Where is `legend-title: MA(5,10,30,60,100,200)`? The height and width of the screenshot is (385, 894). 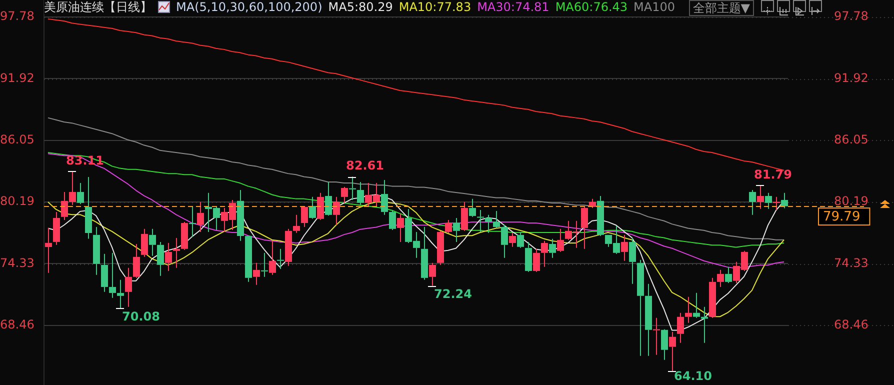
legend-title: MA(5,10,30,60,100,200) is located at coordinates (249, 7).